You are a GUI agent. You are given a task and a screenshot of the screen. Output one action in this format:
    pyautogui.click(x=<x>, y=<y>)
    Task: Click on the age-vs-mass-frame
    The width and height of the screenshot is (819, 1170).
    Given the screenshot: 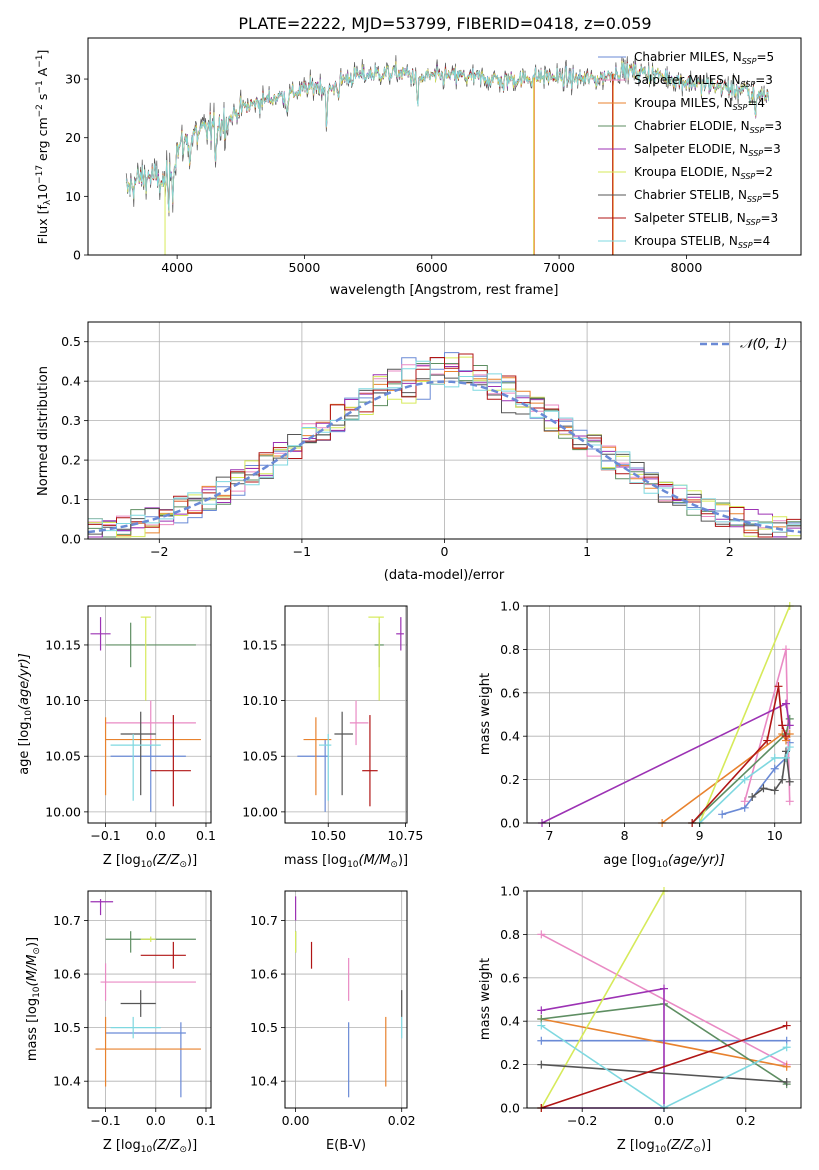 What is the action you would take?
    pyautogui.click(x=346, y=714)
    